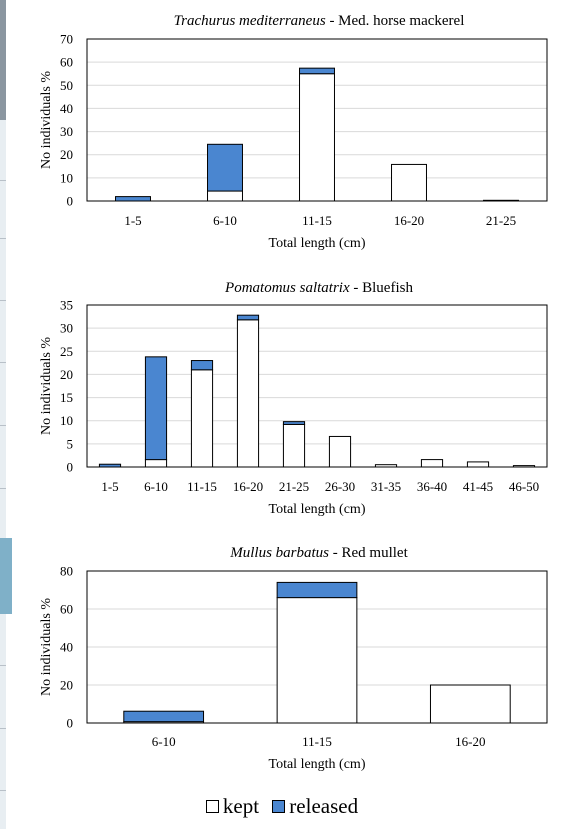  I want to click on legend-label-released: released, so click(324, 806).